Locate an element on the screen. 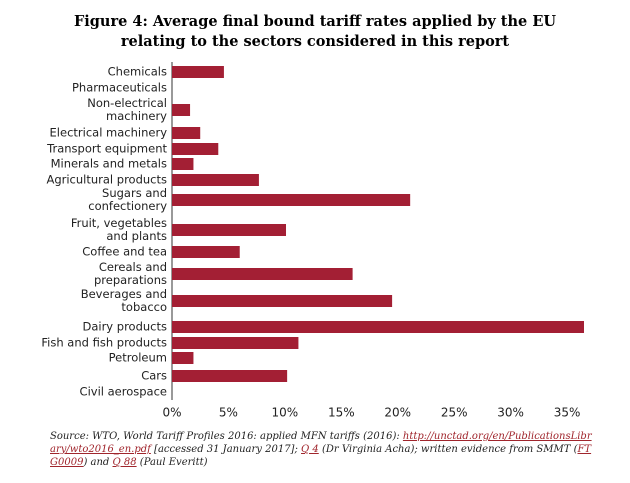 The image size is (630, 483). x-tick-label: 30% is located at coordinates (510, 413).